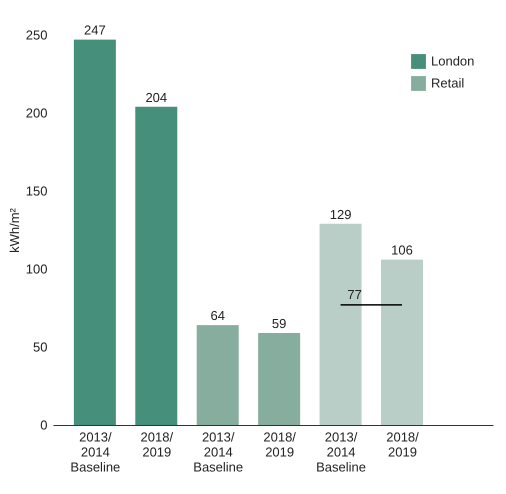  I want to click on y-tick-label: 50, so click(40, 347).